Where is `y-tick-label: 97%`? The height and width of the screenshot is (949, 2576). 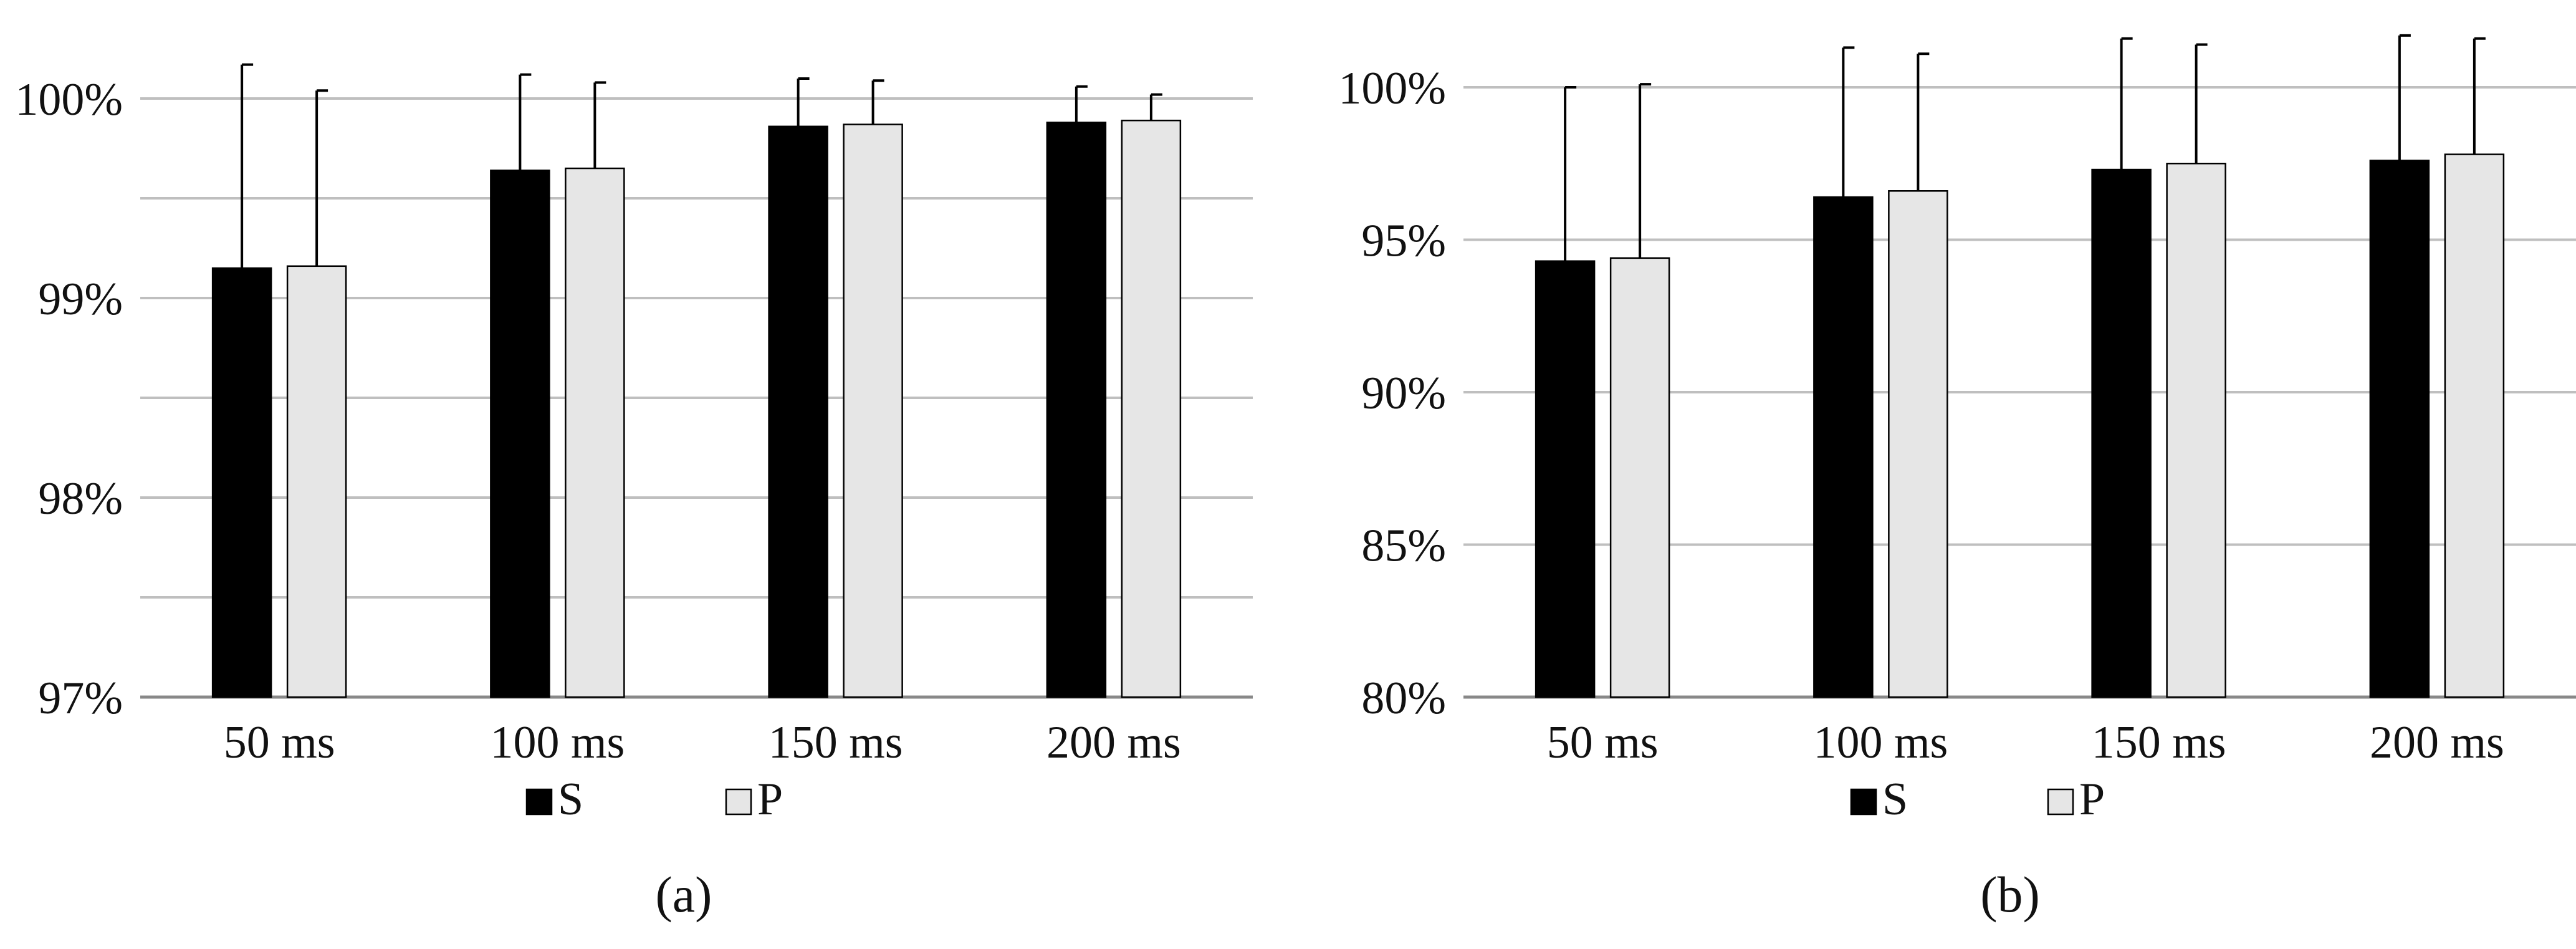
y-tick-label: 97% is located at coordinates (80, 698).